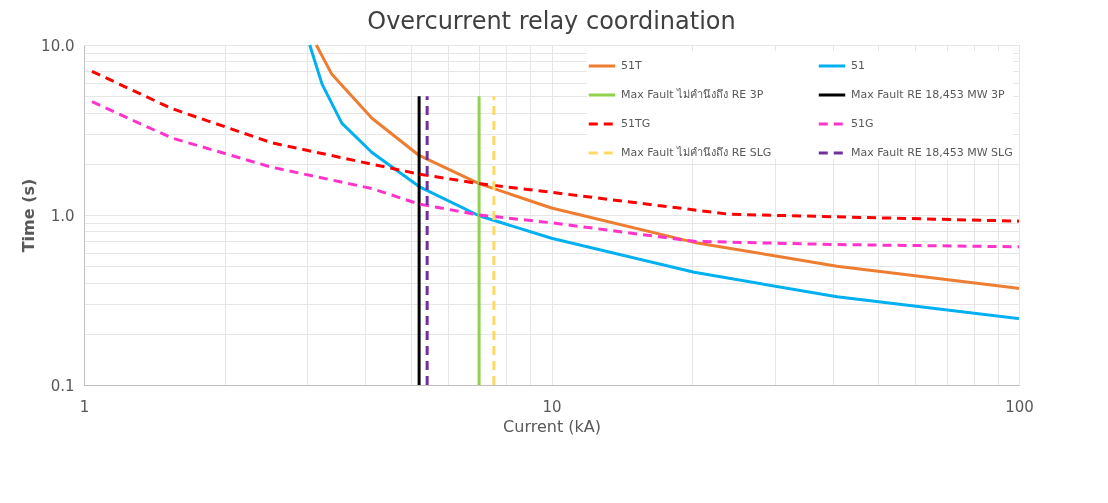  I want to click on x-tick-label: 100, so click(1019, 406).